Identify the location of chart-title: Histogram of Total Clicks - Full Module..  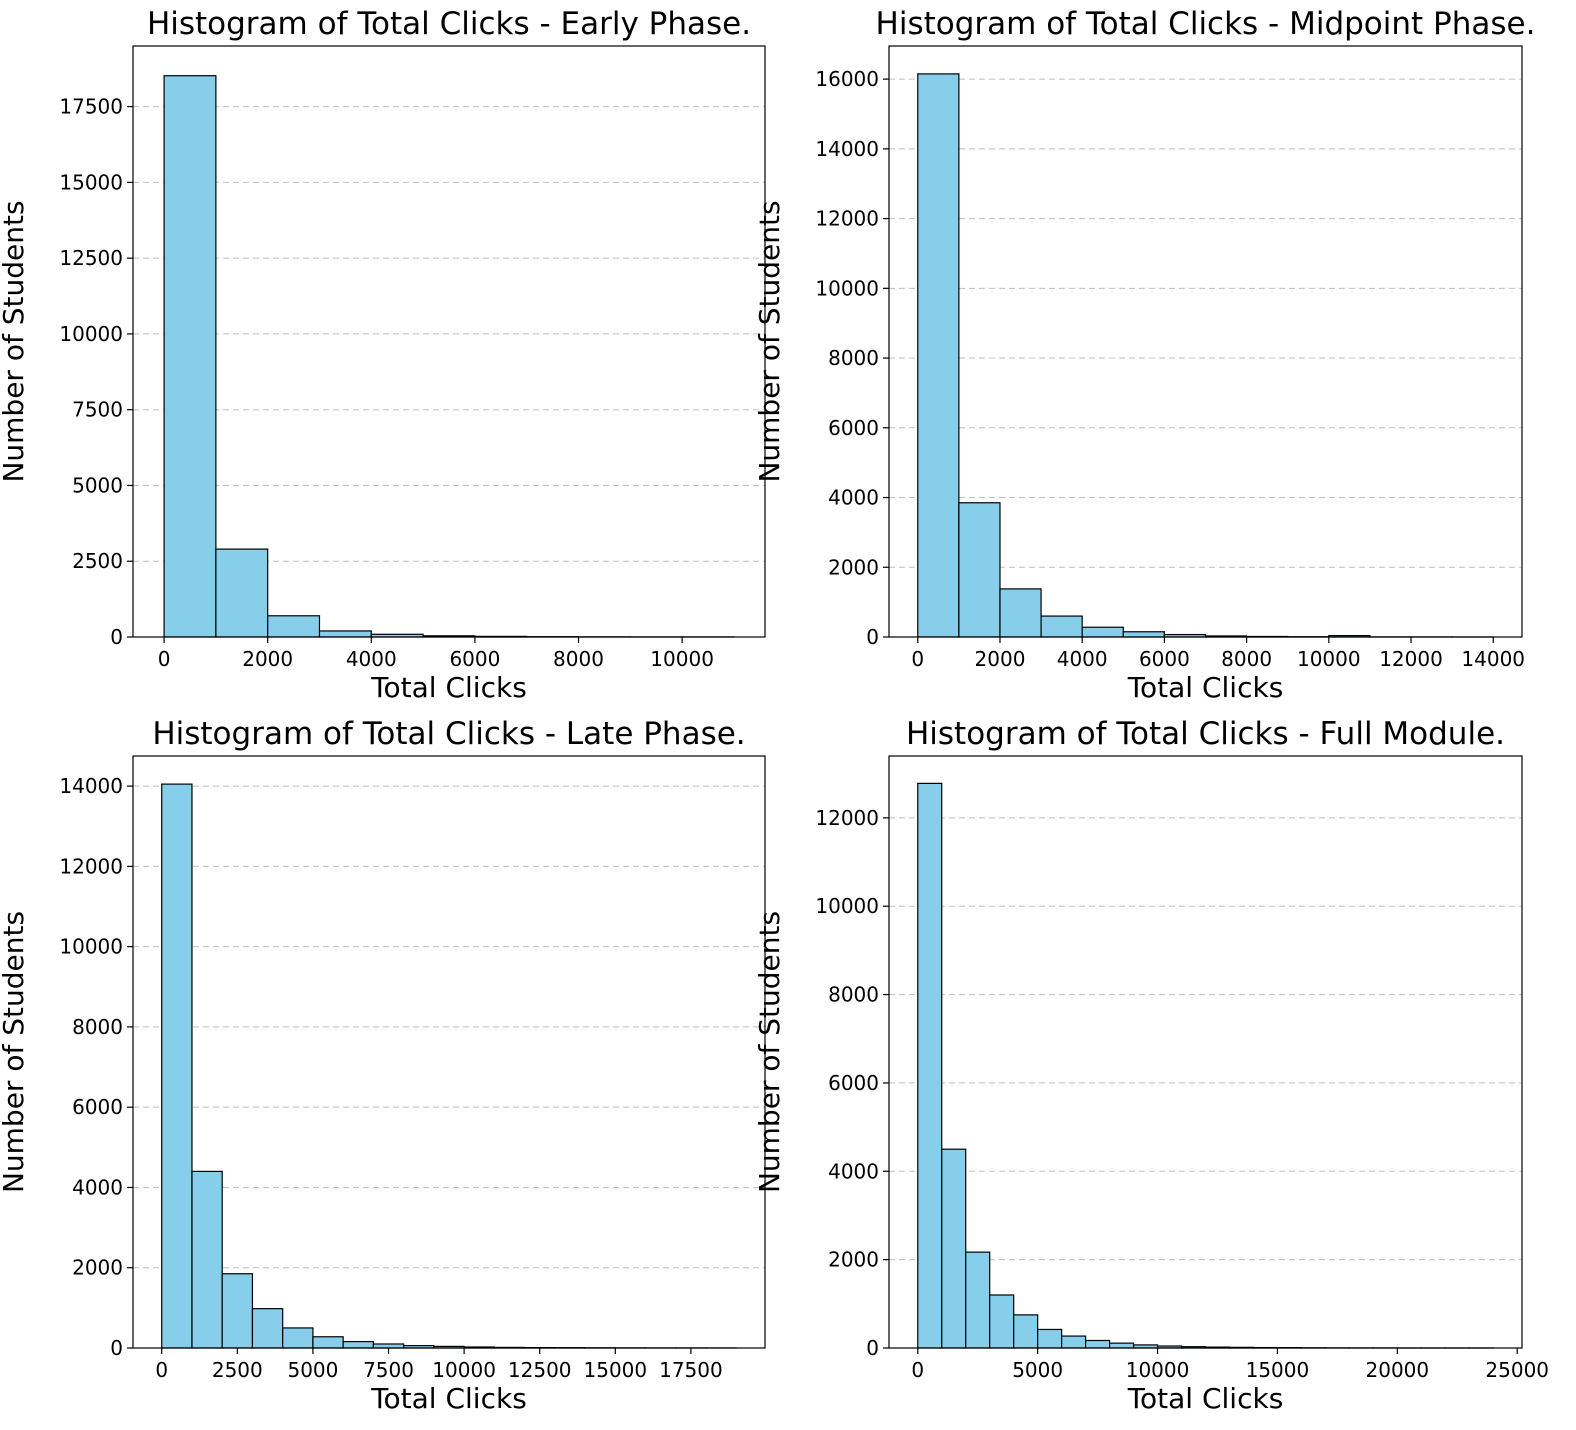
(1205, 734).